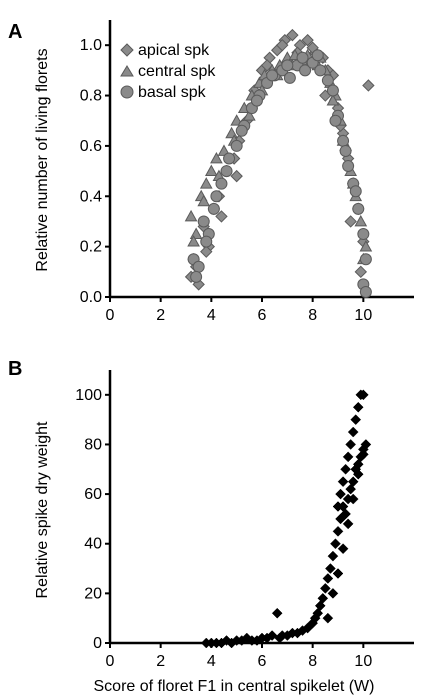 The height and width of the screenshot is (696, 426). I want to click on panel-b-letter: B, so click(15, 369).